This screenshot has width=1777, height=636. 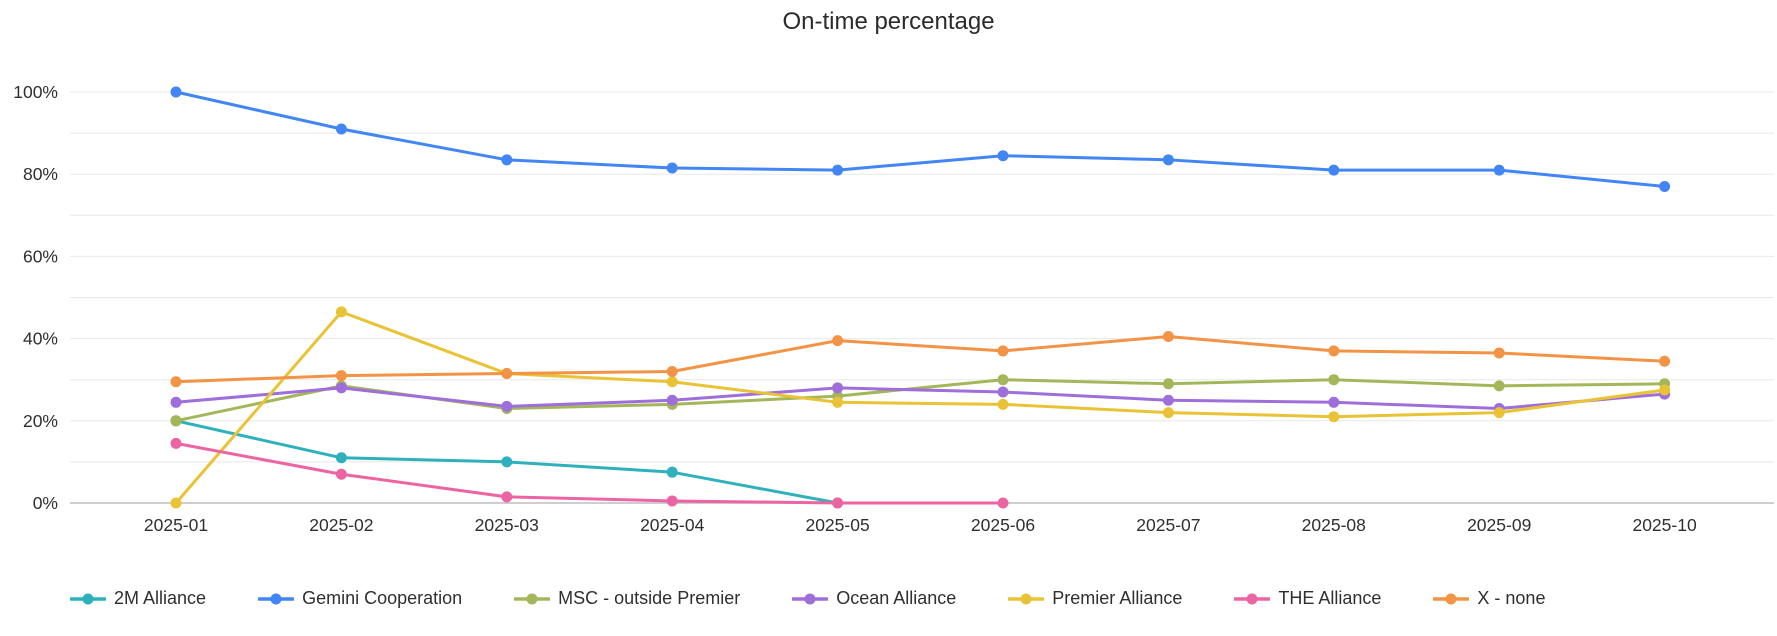 I want to click on legend-label: Ocean Alliance, so click(x=896, y=598).